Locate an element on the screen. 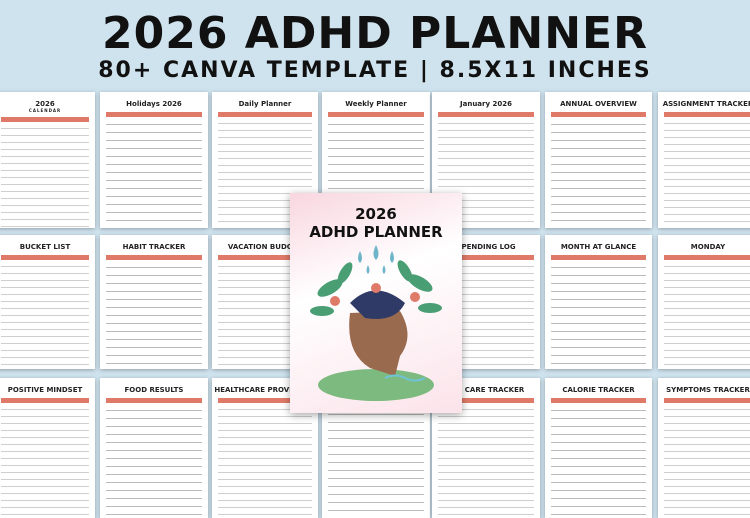  page-heading: Daily Planner is located at coordinates (265, 104).